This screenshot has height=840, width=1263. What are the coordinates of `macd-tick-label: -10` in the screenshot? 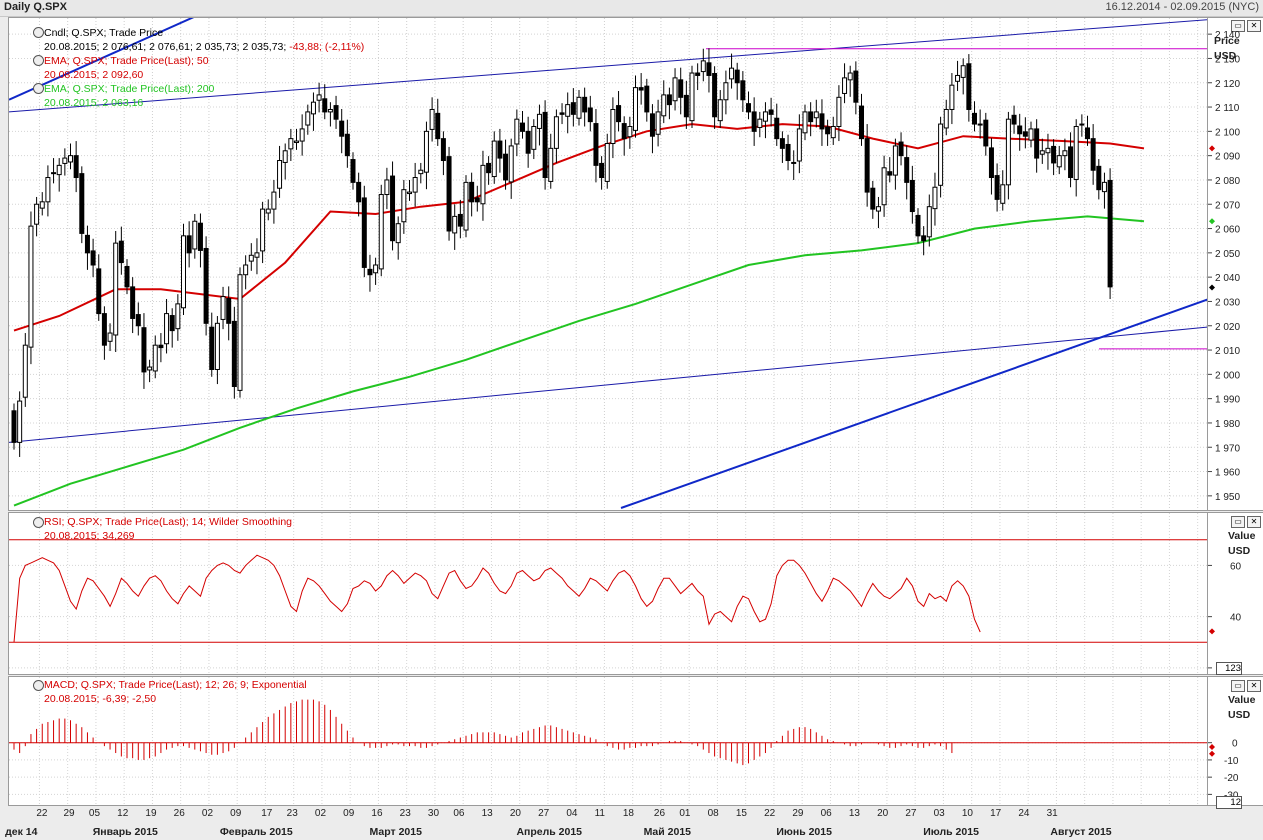 It's located at (1231, 761).